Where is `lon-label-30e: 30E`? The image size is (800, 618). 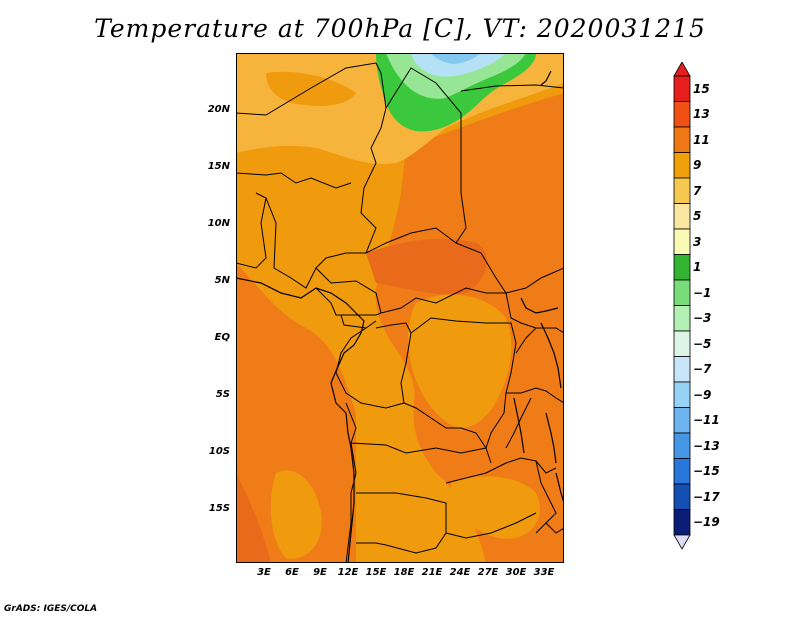 lon-label-30e: 30E is located at coordinates (516, 572).